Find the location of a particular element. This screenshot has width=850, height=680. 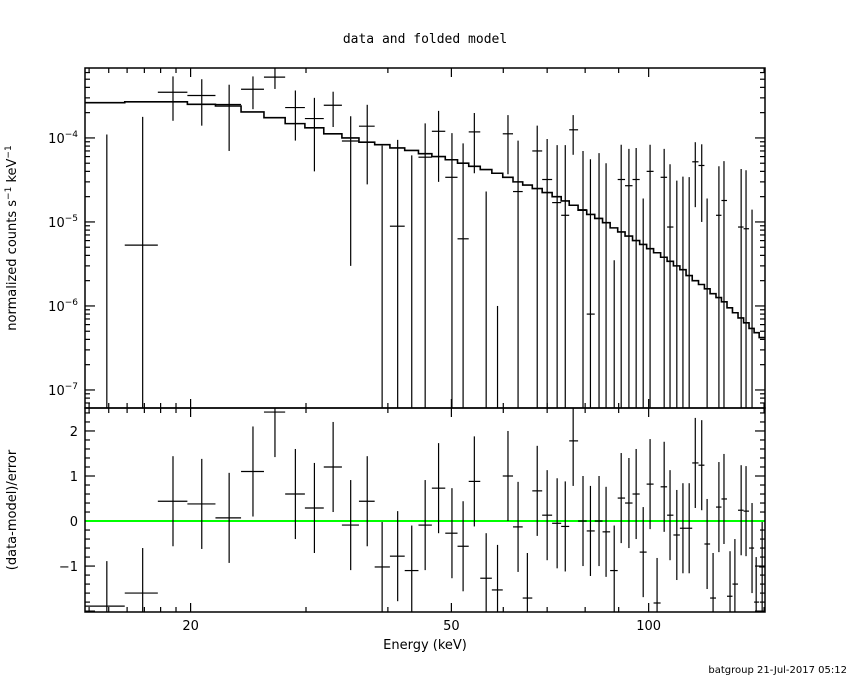

x-tick-label: 100 is located at coordinates (648, 626).